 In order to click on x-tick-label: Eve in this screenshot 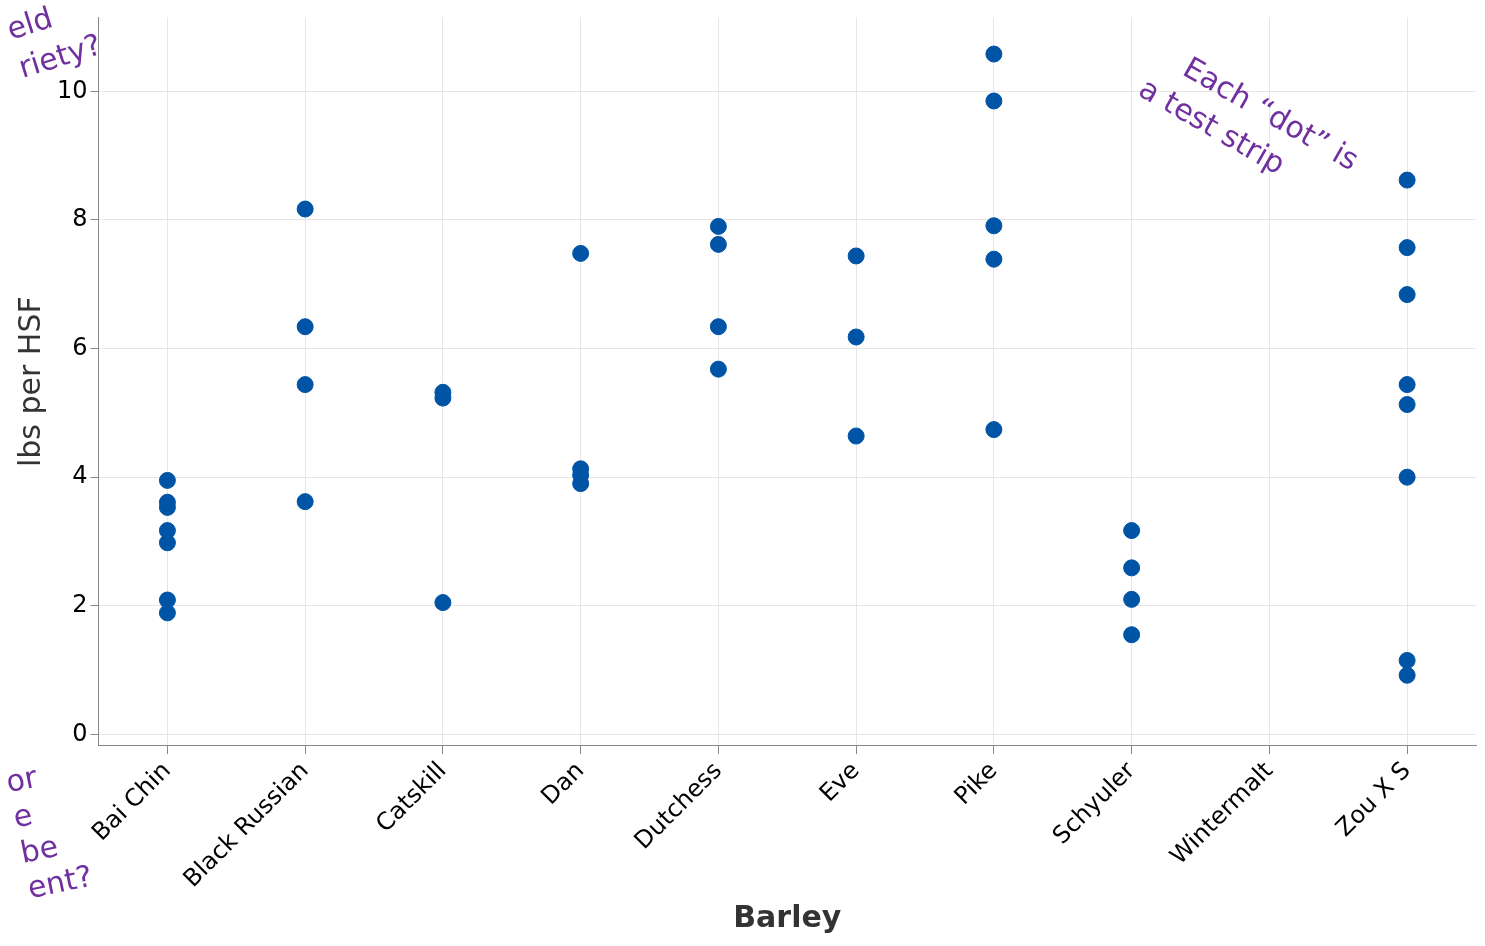, I will do `click(839, 782)`.